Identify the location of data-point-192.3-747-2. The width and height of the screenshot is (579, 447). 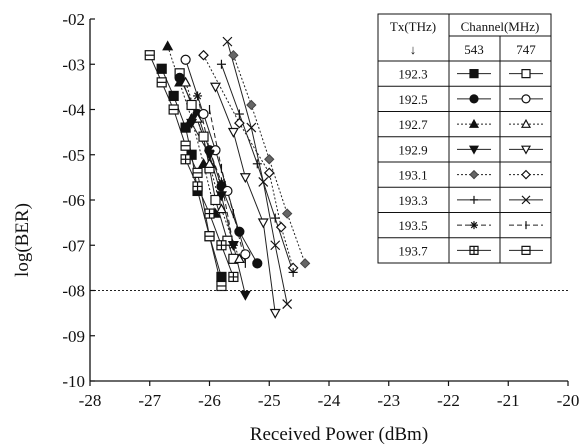
(203, 136).